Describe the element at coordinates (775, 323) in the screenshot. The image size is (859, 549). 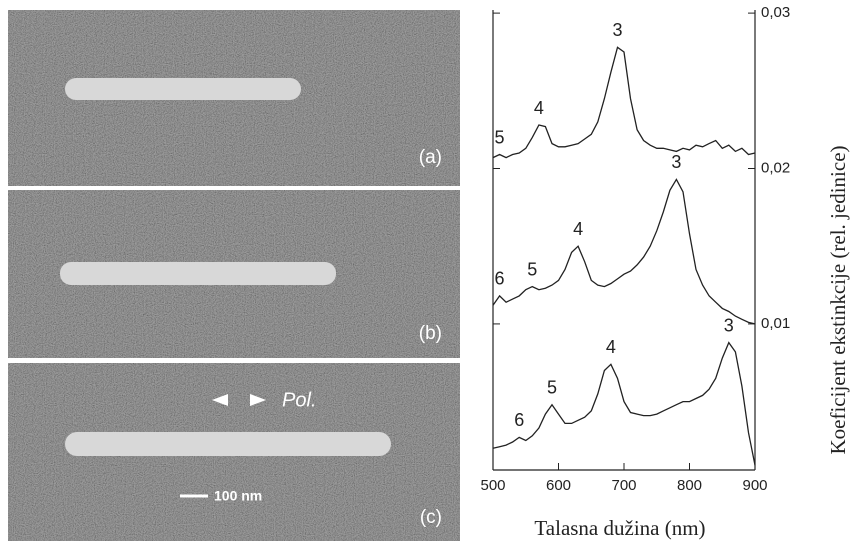
I see `y-tick-label: 0,01` at that location.